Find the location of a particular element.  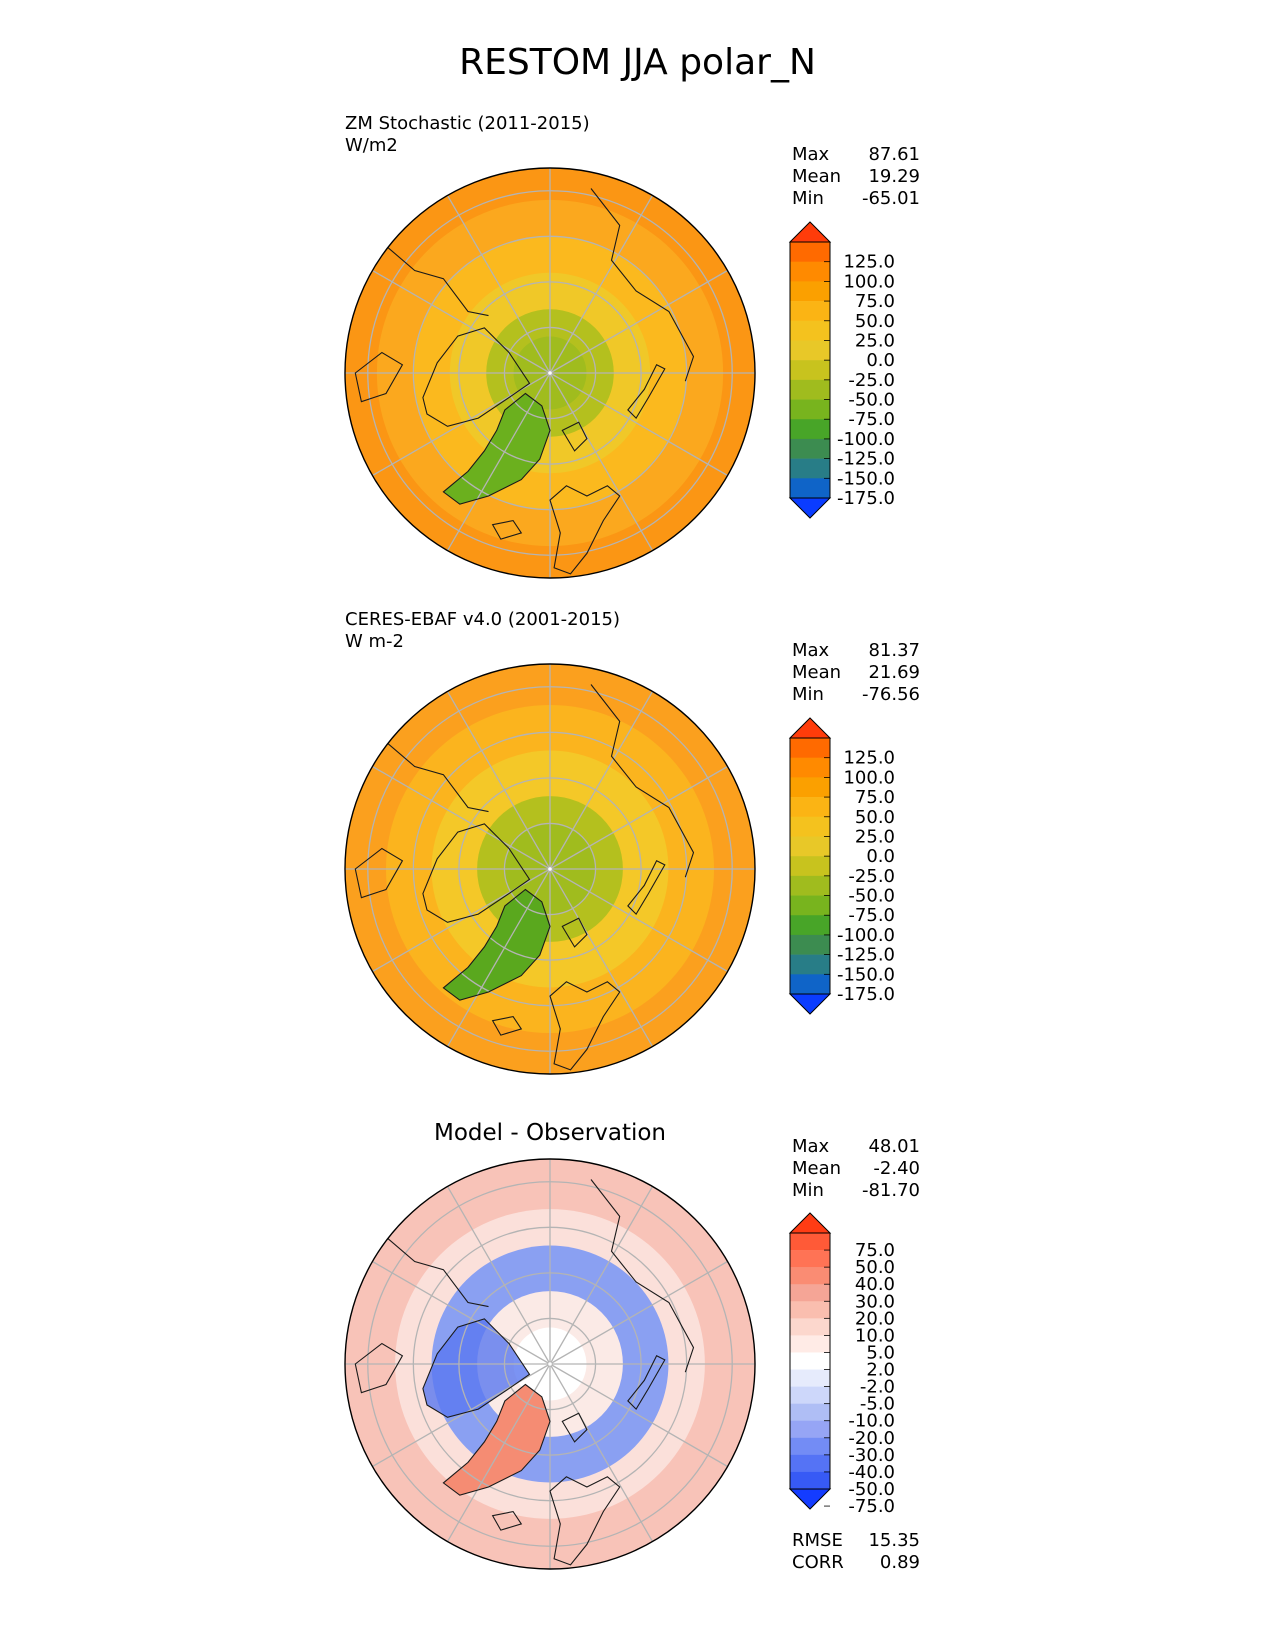

coastlines is located at coordinates (524, 1372).